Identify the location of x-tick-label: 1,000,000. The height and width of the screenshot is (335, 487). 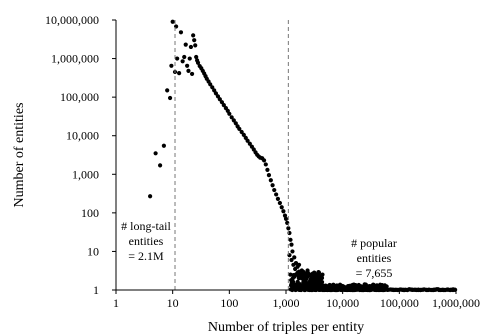
(456, 303).